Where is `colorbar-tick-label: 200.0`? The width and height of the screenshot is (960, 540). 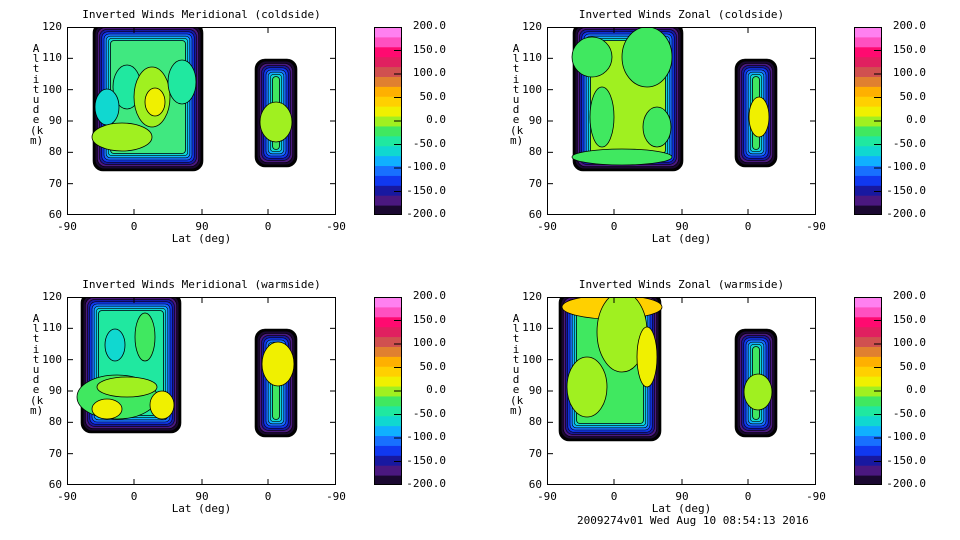 colorbar-tick-label: 200.0 is located at coordinates (429, 25).